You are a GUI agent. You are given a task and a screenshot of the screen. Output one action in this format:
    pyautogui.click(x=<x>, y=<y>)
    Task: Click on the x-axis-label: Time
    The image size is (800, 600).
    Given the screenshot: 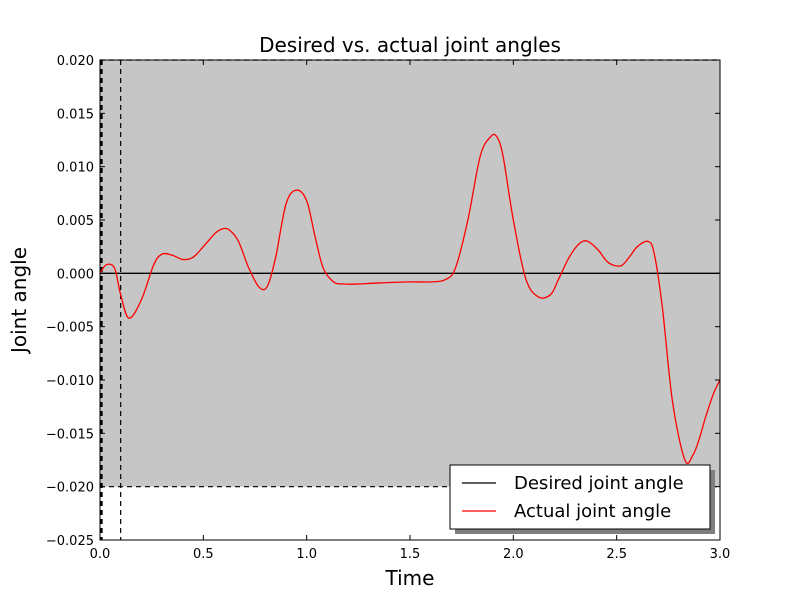 What is the action you would take?
    pyautogui.click(x=410, y=578)
    